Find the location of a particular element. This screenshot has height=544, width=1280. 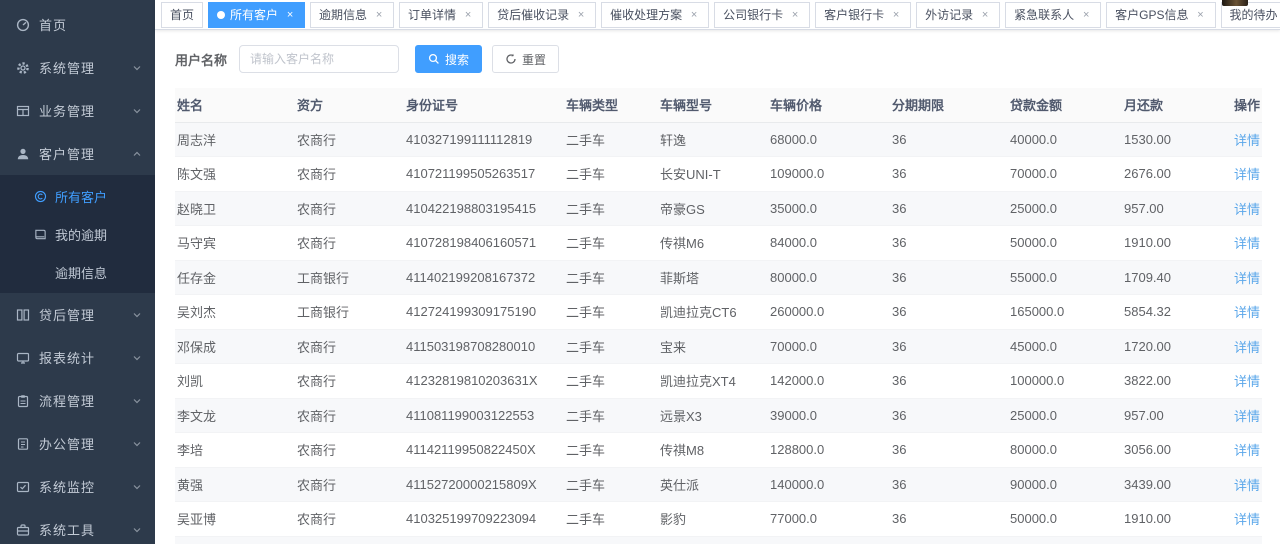

sidebar-item-home: 首页 is located at coordinates (77, 24).